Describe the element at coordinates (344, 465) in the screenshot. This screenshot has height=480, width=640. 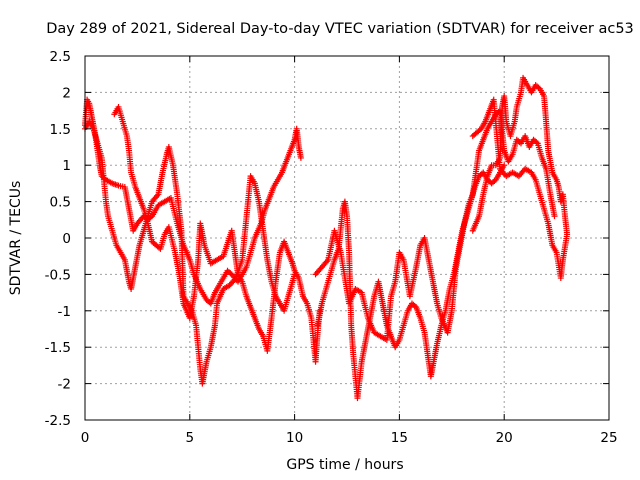
I see `x-axis-label: GPS time / hours` at that location.